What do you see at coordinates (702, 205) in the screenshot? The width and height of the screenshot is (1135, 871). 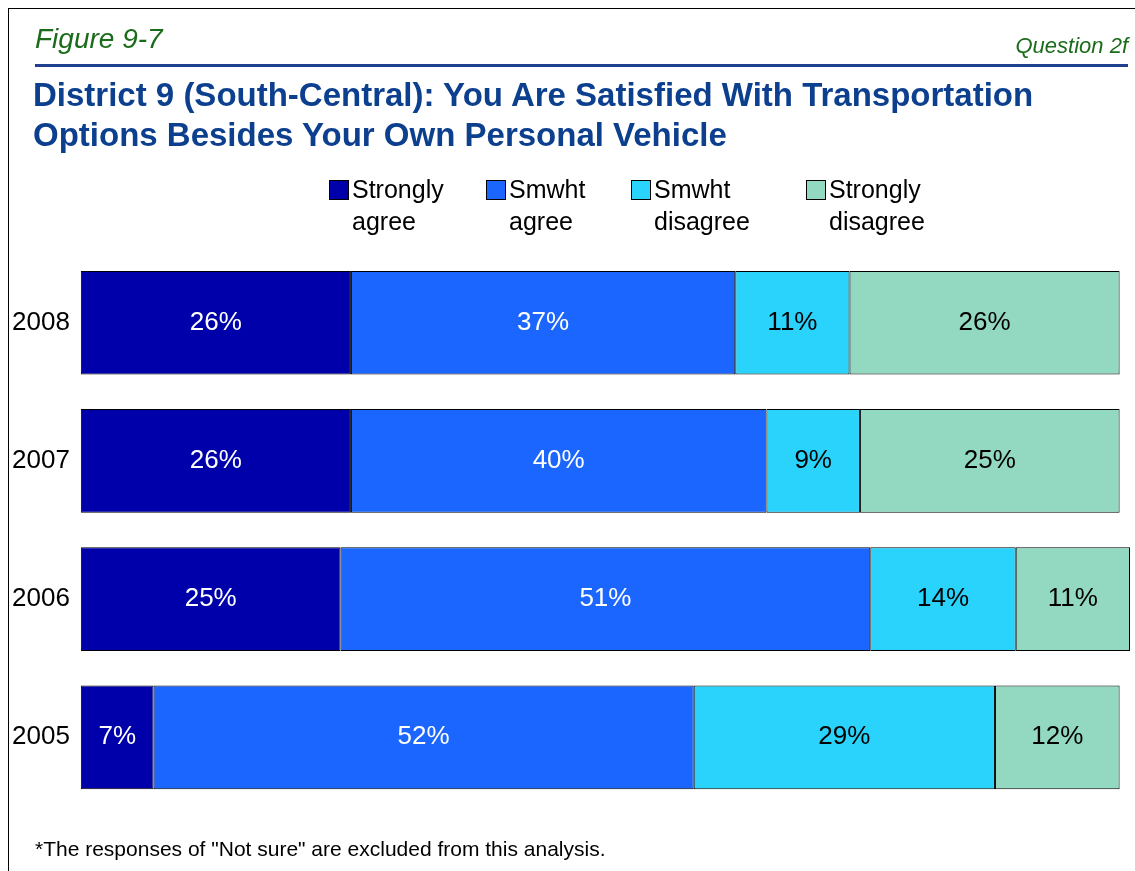 I see `legend-label: Smwht disagree` at bounding box center [702, 205].